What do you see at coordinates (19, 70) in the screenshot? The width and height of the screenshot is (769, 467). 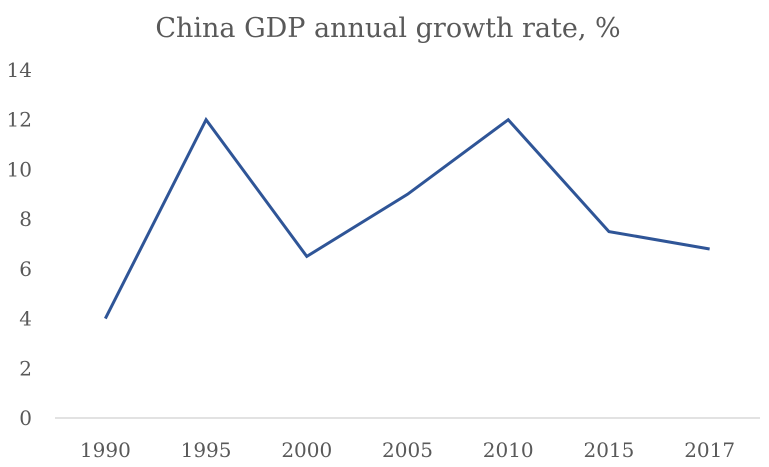 I see `y-tick-label: 14` at bounding box center [19, 70].